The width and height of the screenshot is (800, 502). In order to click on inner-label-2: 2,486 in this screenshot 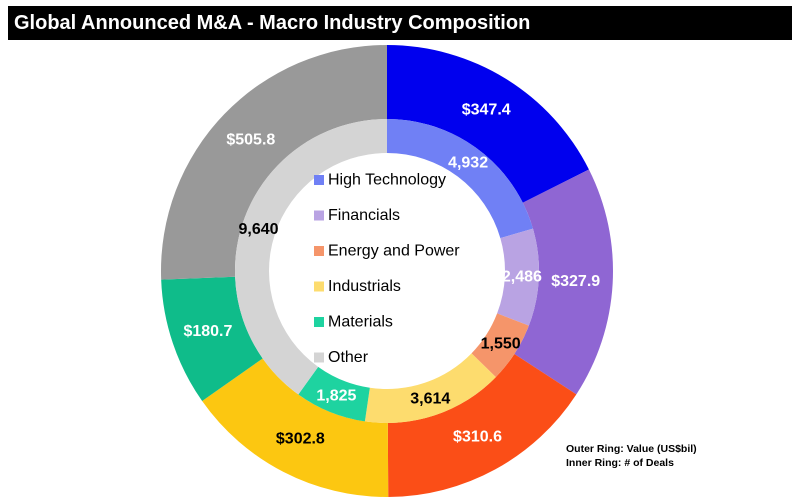, I will do `click(522, 276)`.